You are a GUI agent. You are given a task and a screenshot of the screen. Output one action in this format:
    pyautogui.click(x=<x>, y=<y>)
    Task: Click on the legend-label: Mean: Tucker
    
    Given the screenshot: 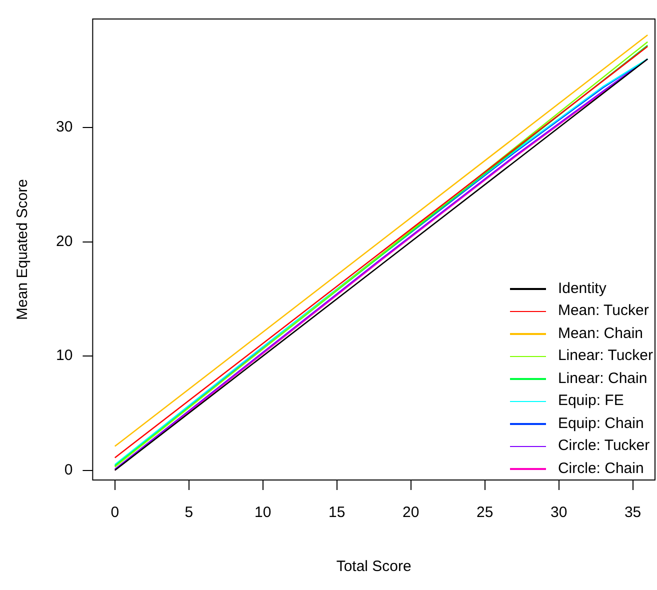 What is the action you would take?
    pyautogui.click(x=603, y=311)
    